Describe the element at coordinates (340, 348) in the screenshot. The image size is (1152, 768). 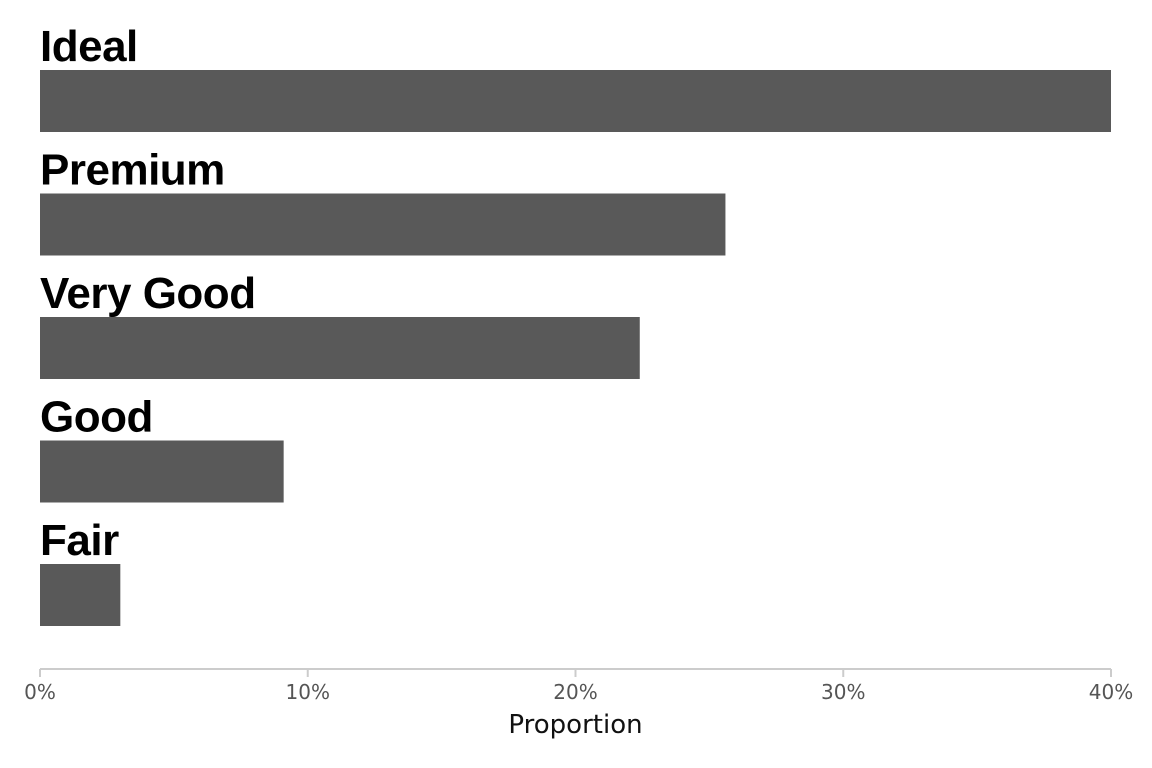
I see `bar-very-good` at that location.